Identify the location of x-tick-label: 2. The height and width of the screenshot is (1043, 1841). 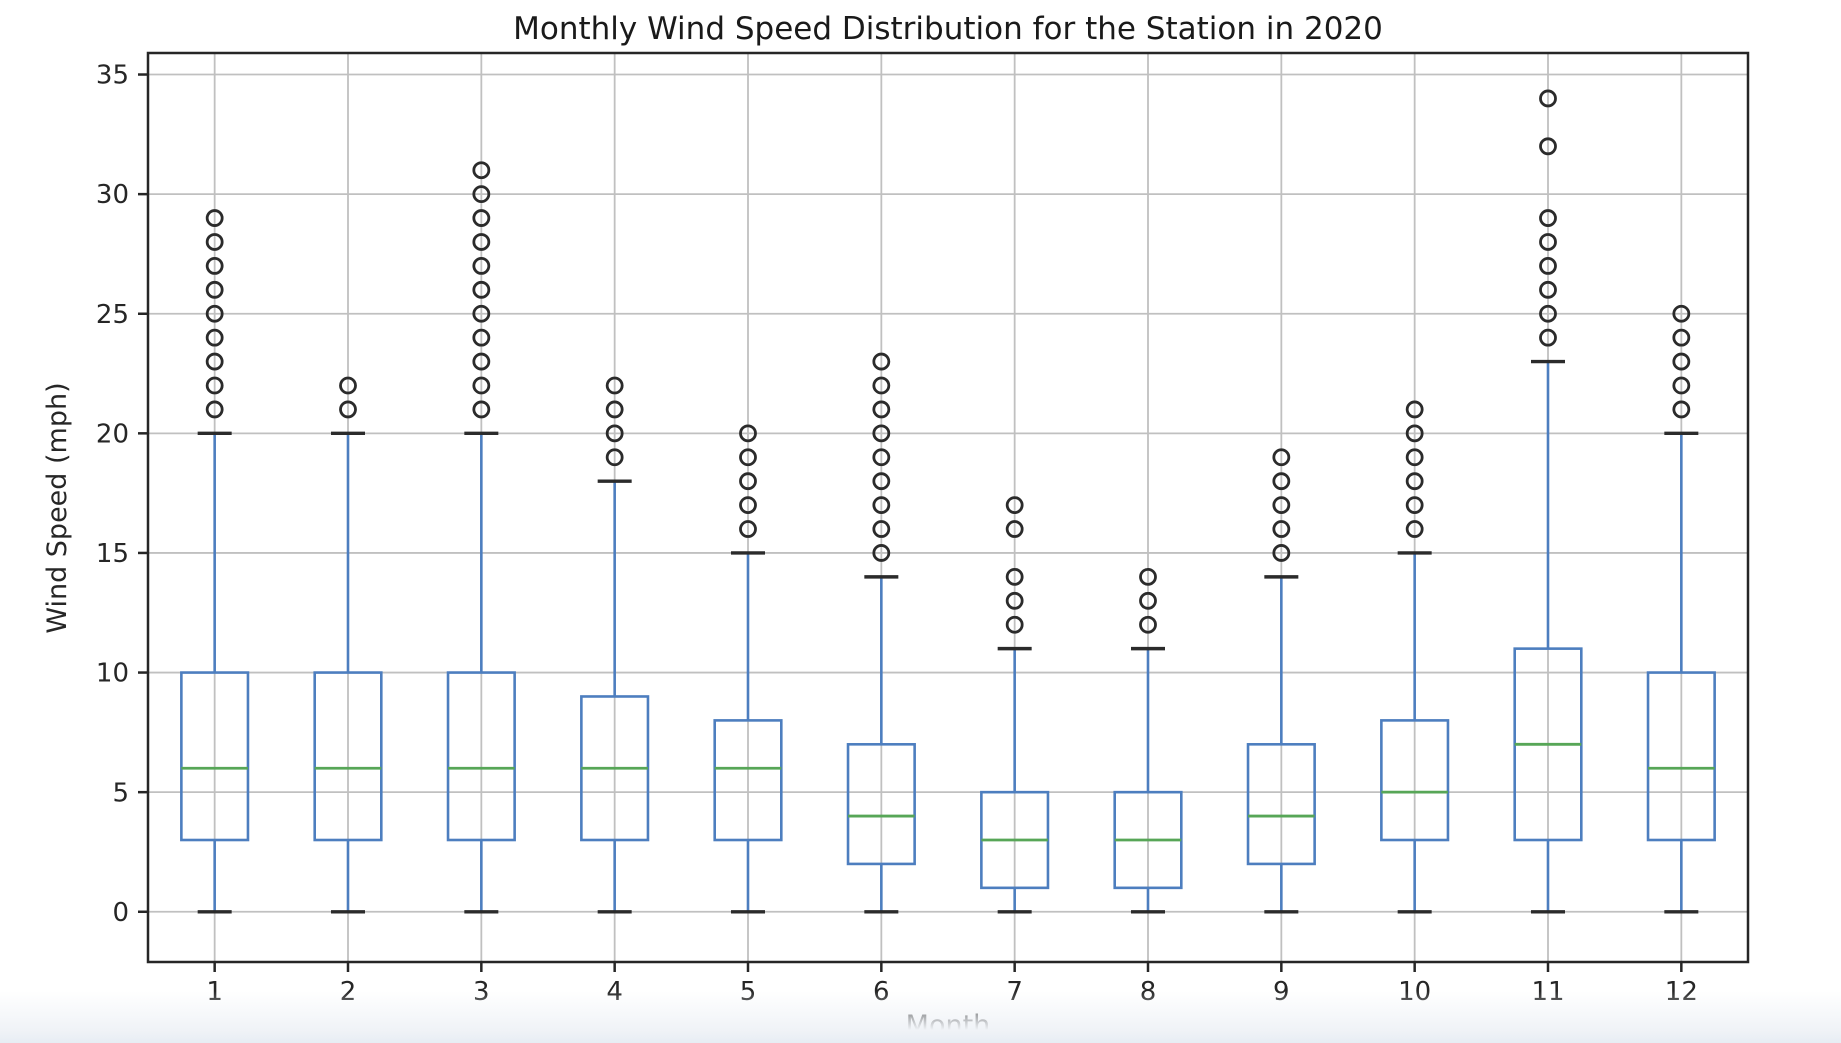
(348, 992).